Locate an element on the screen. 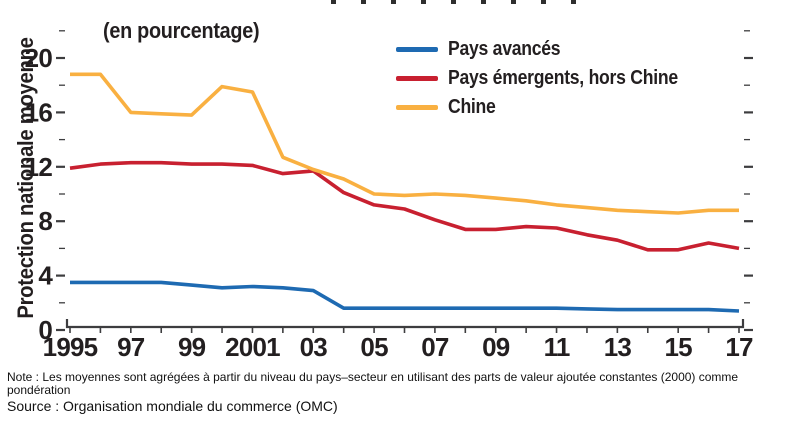 This screenshot has width=785, height=422. x-axis-label: 05 is located at coordinates (374, 347).